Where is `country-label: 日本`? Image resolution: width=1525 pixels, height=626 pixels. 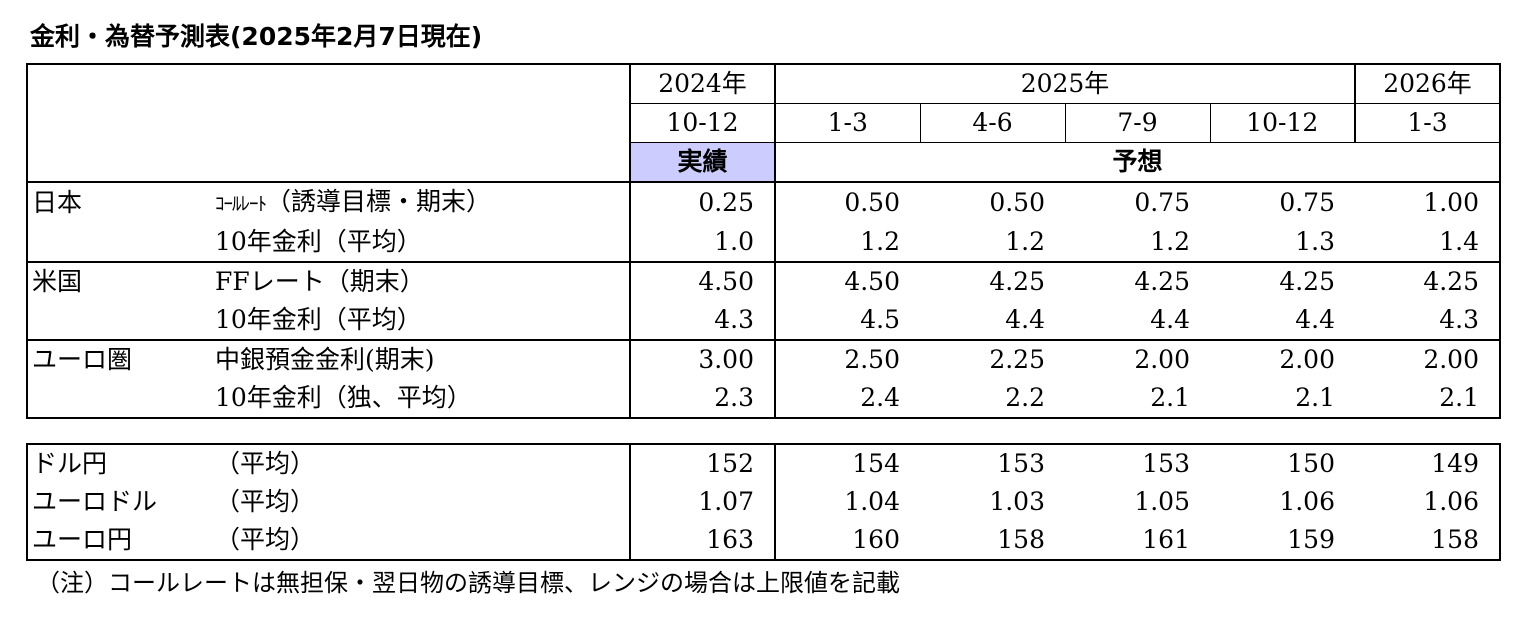
country-label: 日本 is located at coordinates (57, 202).